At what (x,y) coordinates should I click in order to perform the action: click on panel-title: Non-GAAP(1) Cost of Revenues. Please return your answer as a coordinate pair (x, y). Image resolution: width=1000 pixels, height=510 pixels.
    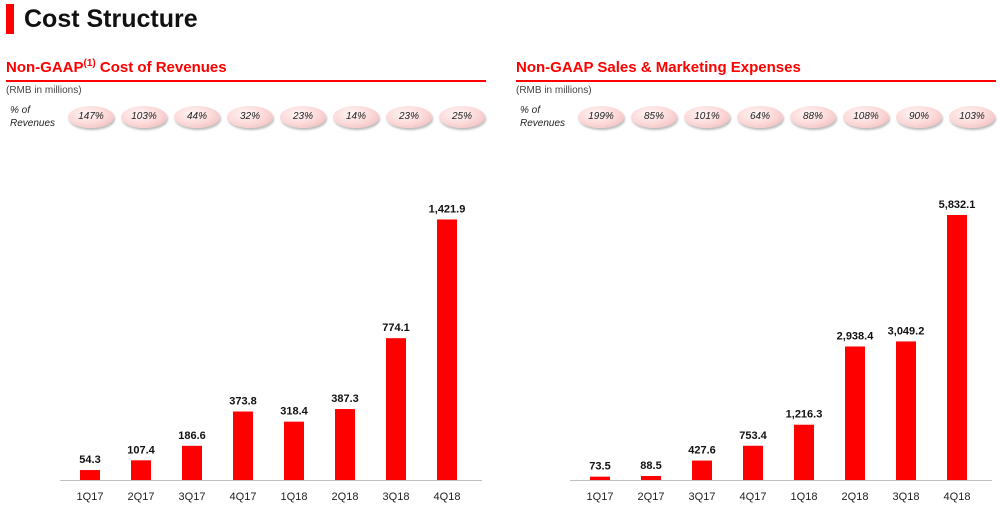
    Looking at the image, I should click on (116, 68).